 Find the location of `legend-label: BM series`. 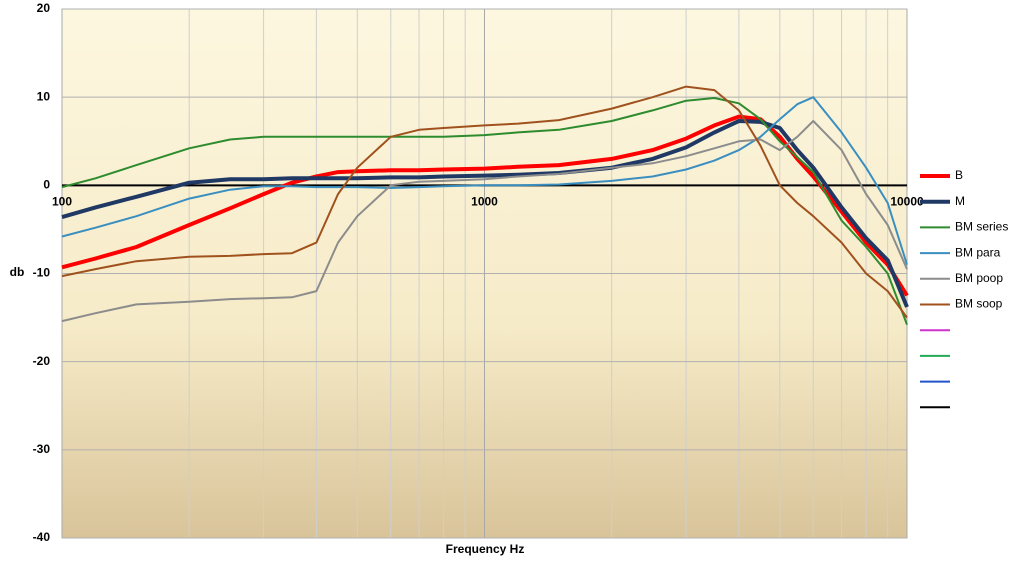

legend-label: BM series is located at coordinates (981, 227).